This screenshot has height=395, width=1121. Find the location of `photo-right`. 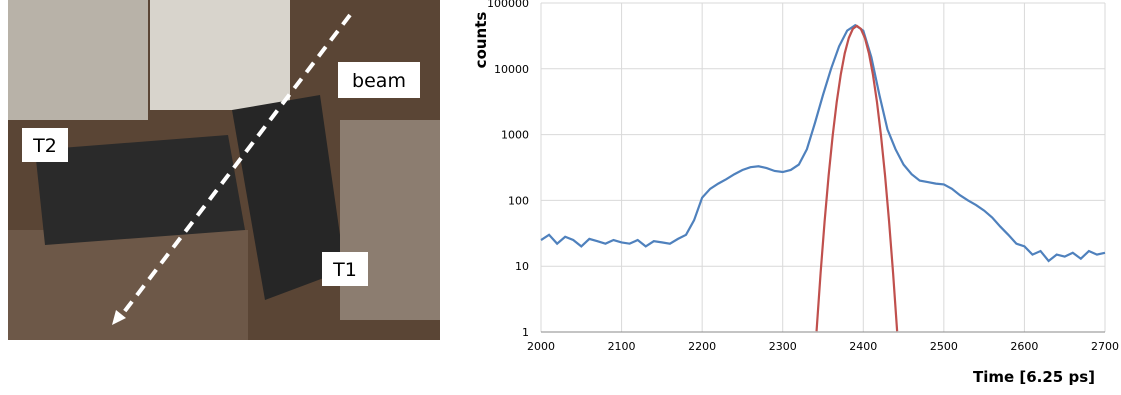

photo-right is located at coordinates (390, 220).